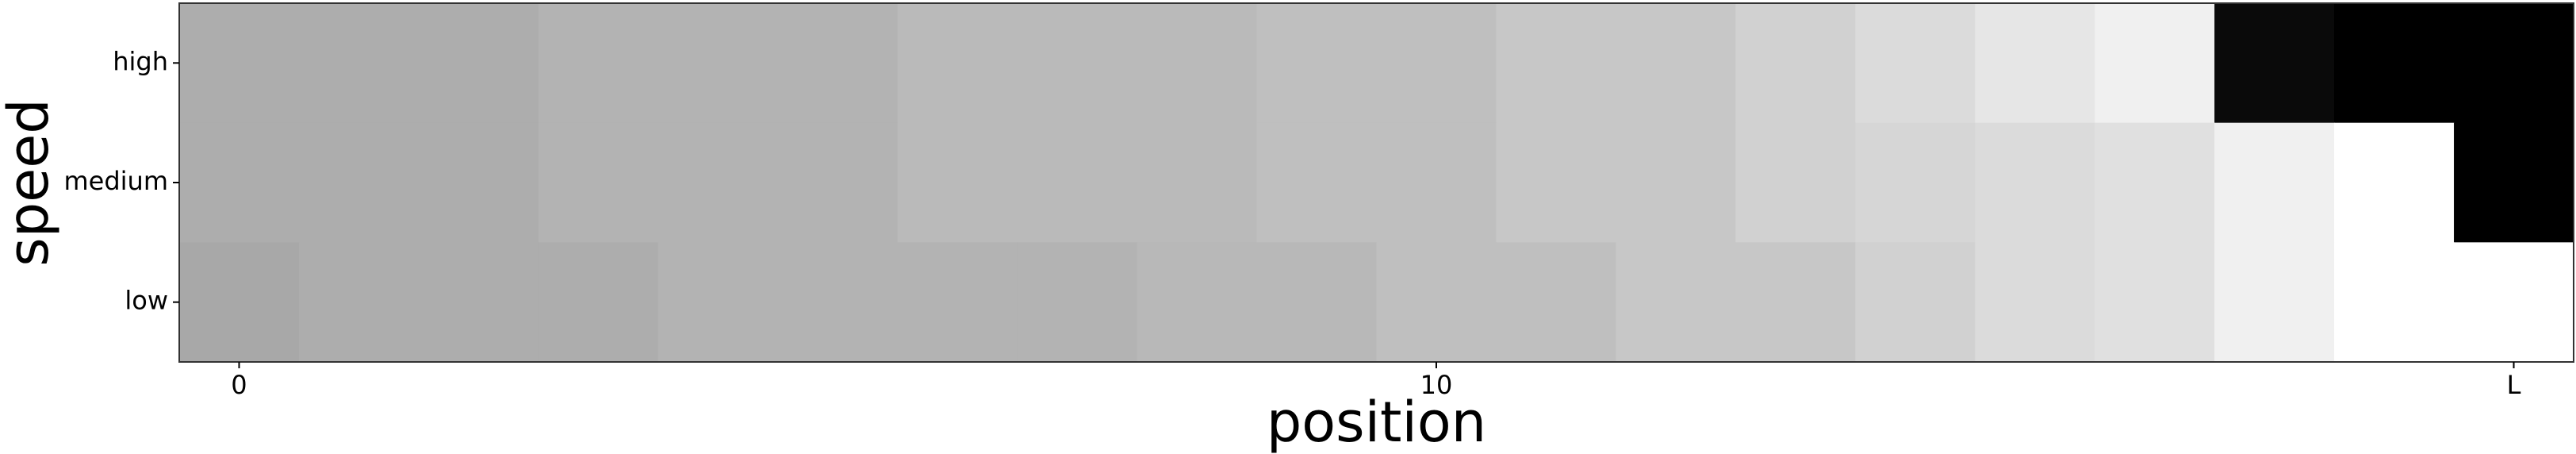 The width and height of the screenshot is (2576, 454). What do you see at coordinates (31, 182) in the screenshot?
I see `y-axis-title: speed` at bounding box center [31, 182].